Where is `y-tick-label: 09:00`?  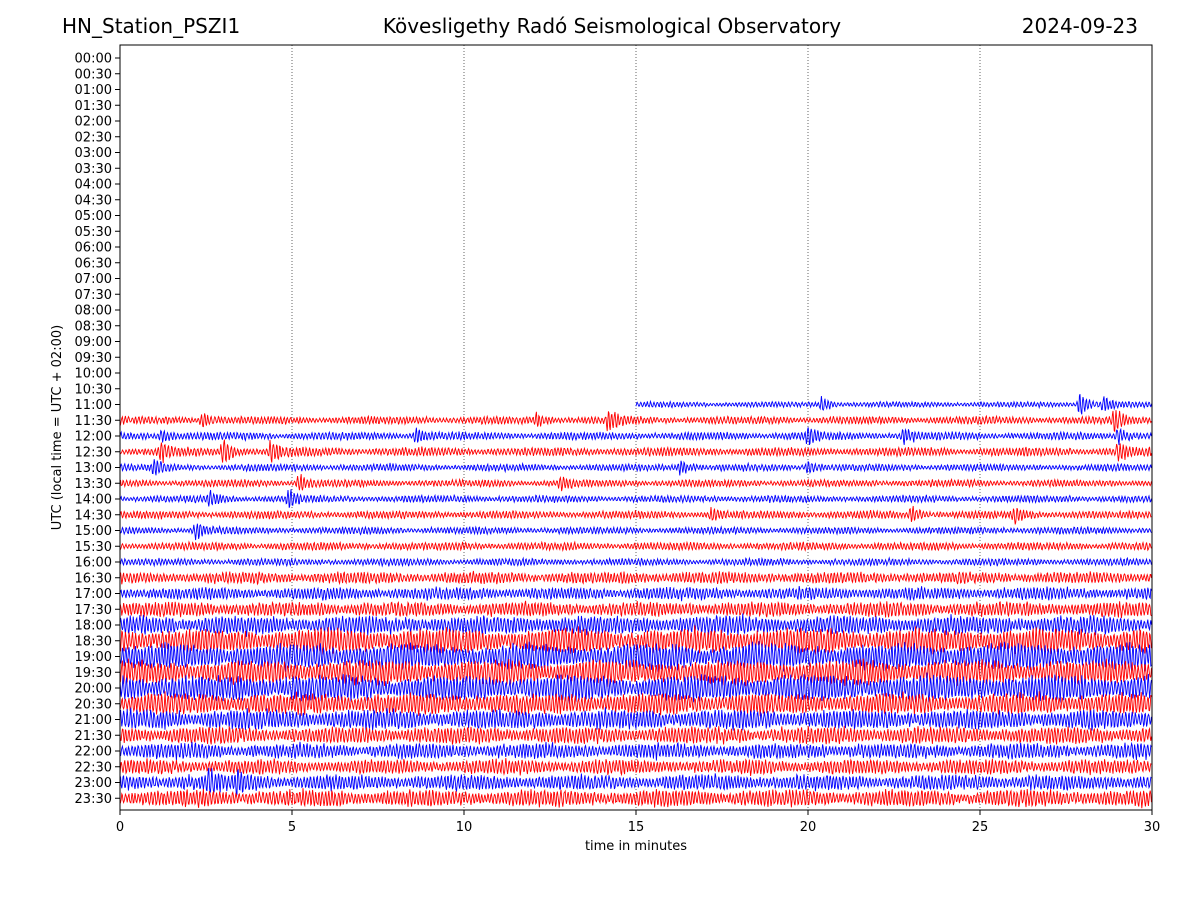 y-tick-label: 09:00 is located at coordinates (93, 342).